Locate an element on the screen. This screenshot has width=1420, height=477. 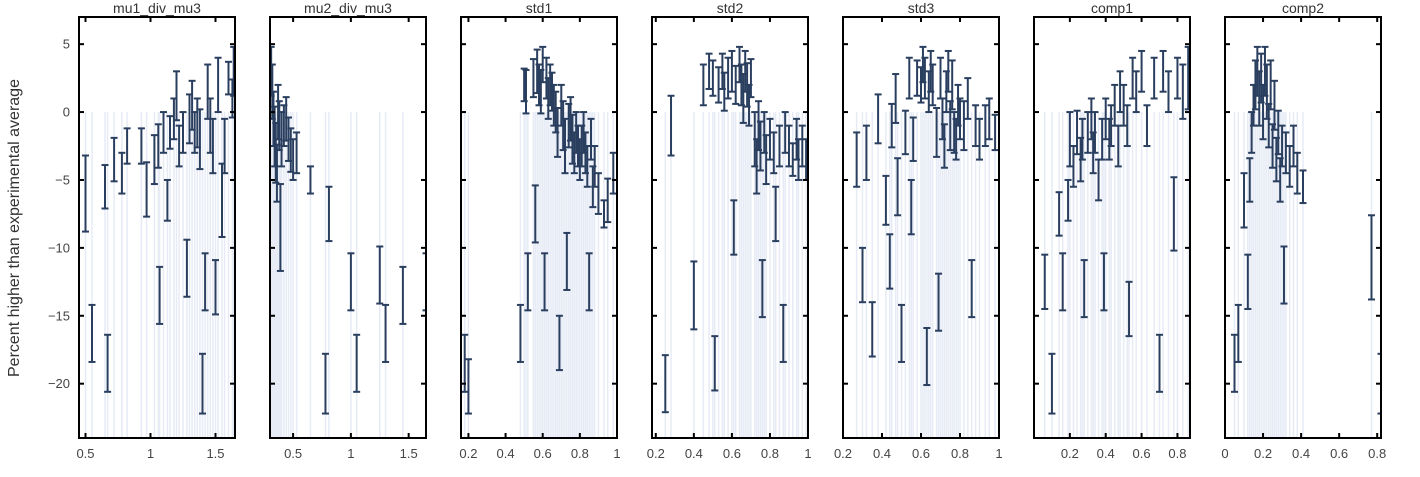
y-axis-title: Percent higher than experimental average is located at coordinates (14, 228).